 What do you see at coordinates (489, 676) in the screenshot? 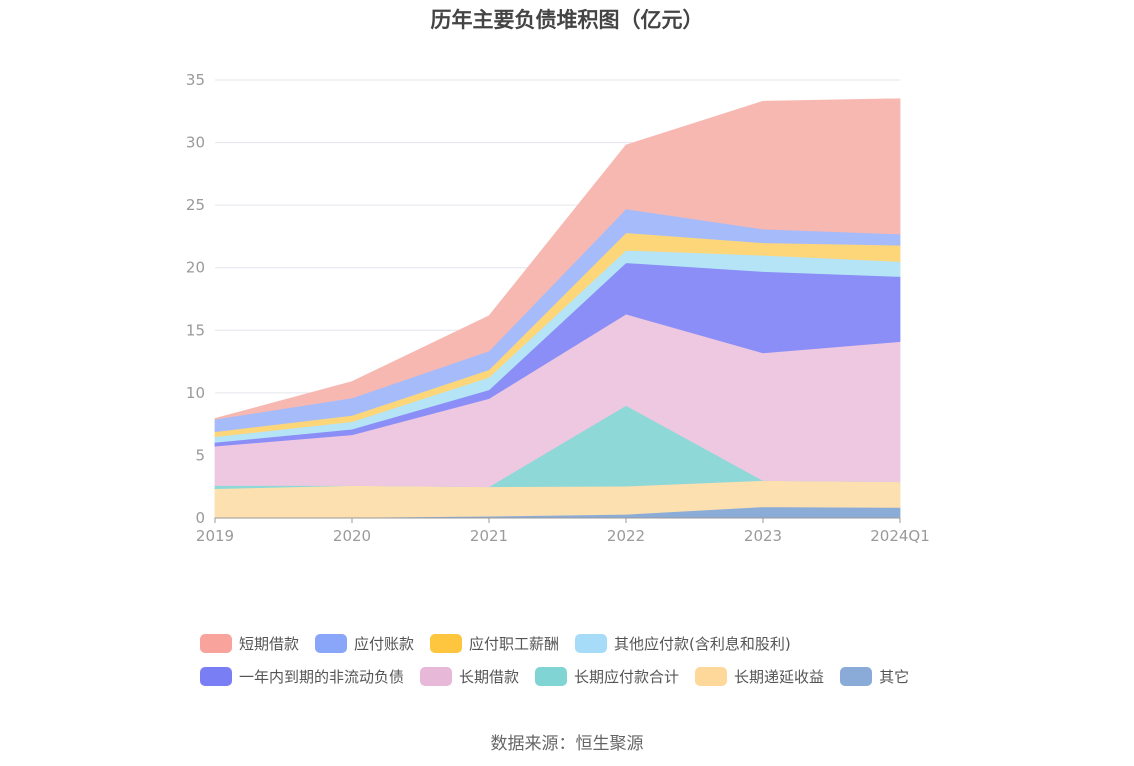
I see `legend-label: 长期借款` at bounding box center [489, 676].